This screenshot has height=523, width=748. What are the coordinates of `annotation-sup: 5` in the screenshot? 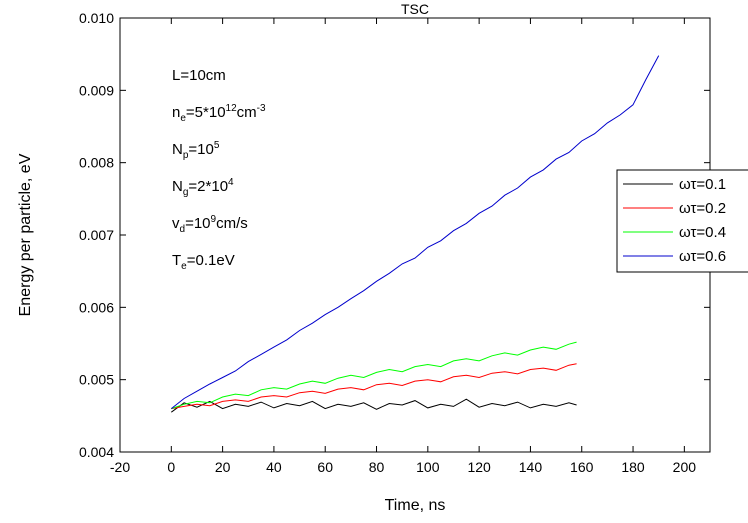 It's located at (217, 145).